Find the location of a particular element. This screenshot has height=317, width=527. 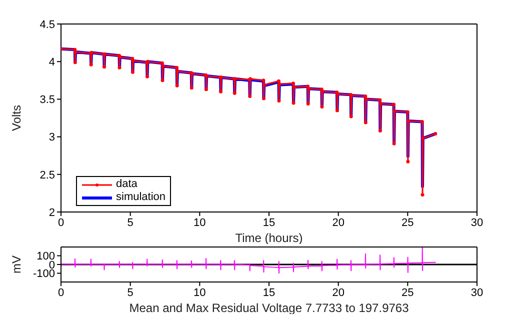

y-tick-label: -100 is located at coordinates (43, 274).